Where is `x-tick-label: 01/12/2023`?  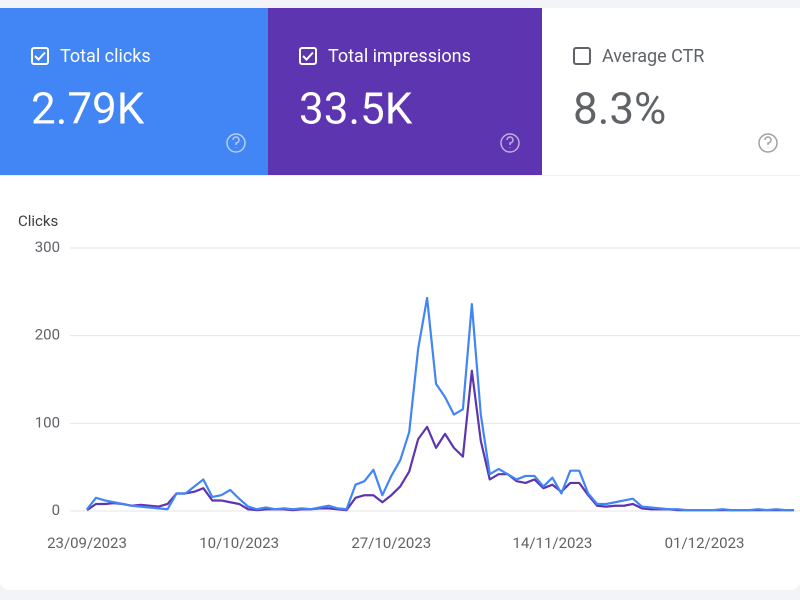 x-tick-label: 01/12/2023 is located at coordinates (705, 543).